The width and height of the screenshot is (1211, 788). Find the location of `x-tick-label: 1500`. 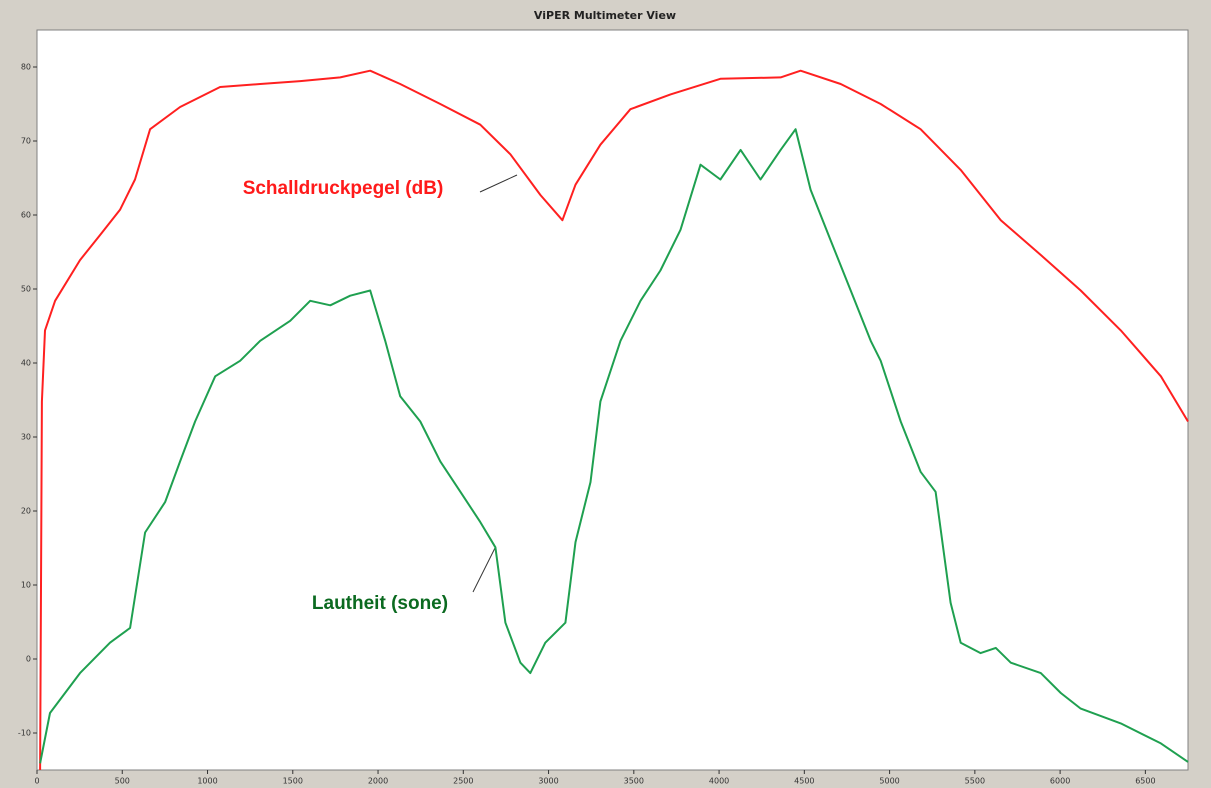

x-tick-label: 1500 is located at coordinates (293, 781).